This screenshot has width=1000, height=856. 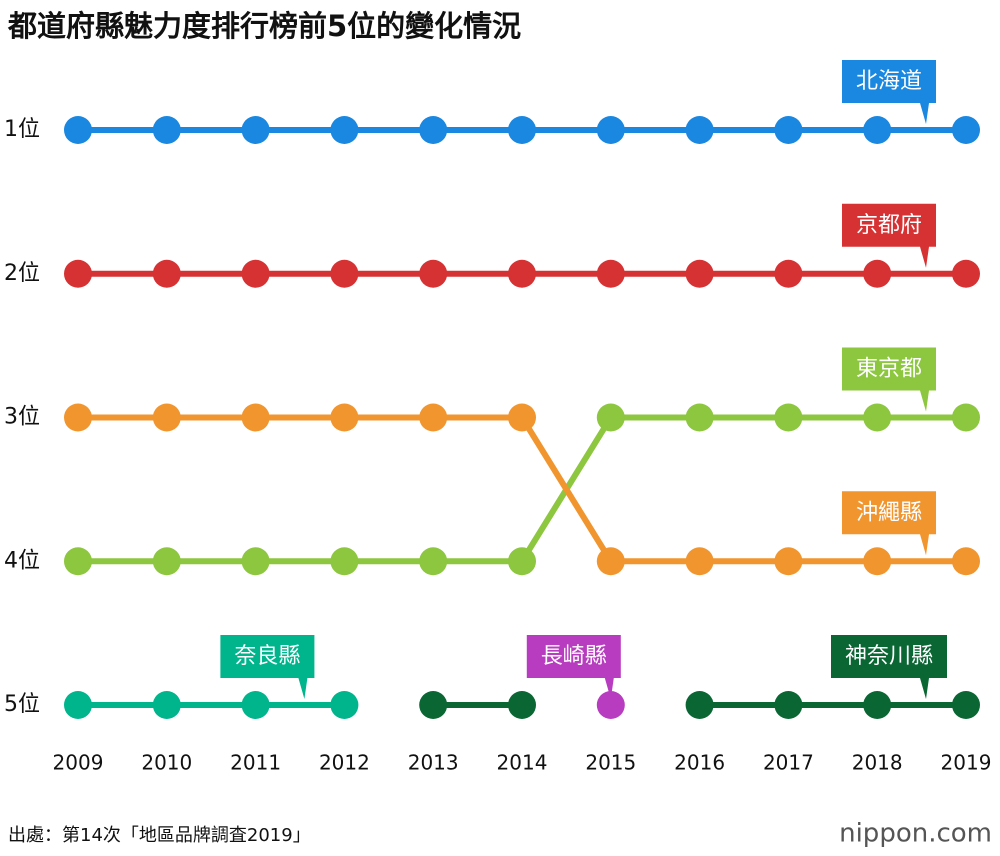 What do you see at coordinates (159, 835) in the screenshot?
I see `source: 出處：第14次「地區品牌調査2019」` at bounding box center [159, 835].